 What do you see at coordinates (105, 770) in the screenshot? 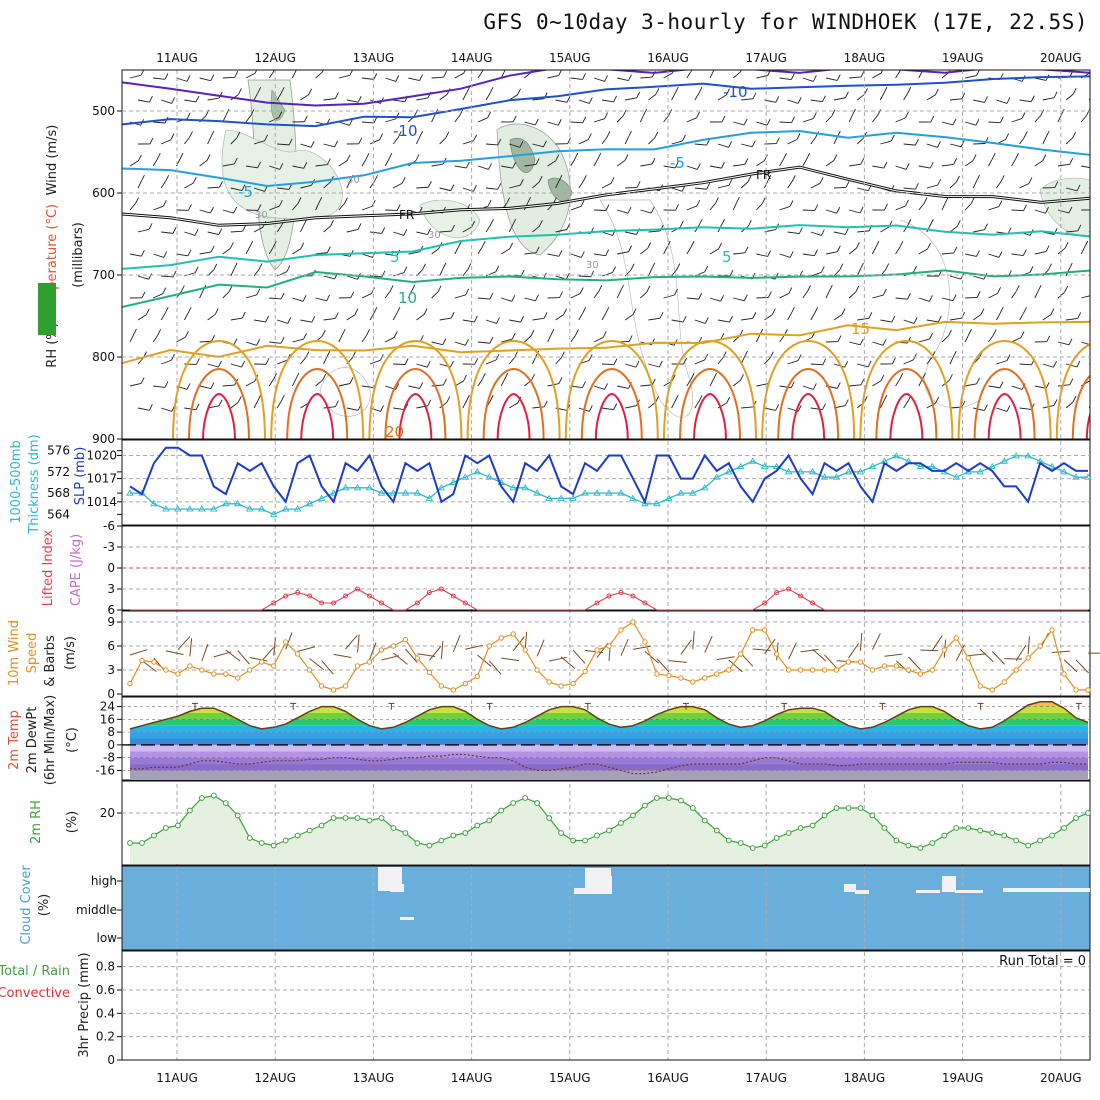
I see `temp-ytick: -16` at bounding box center [105, 770].